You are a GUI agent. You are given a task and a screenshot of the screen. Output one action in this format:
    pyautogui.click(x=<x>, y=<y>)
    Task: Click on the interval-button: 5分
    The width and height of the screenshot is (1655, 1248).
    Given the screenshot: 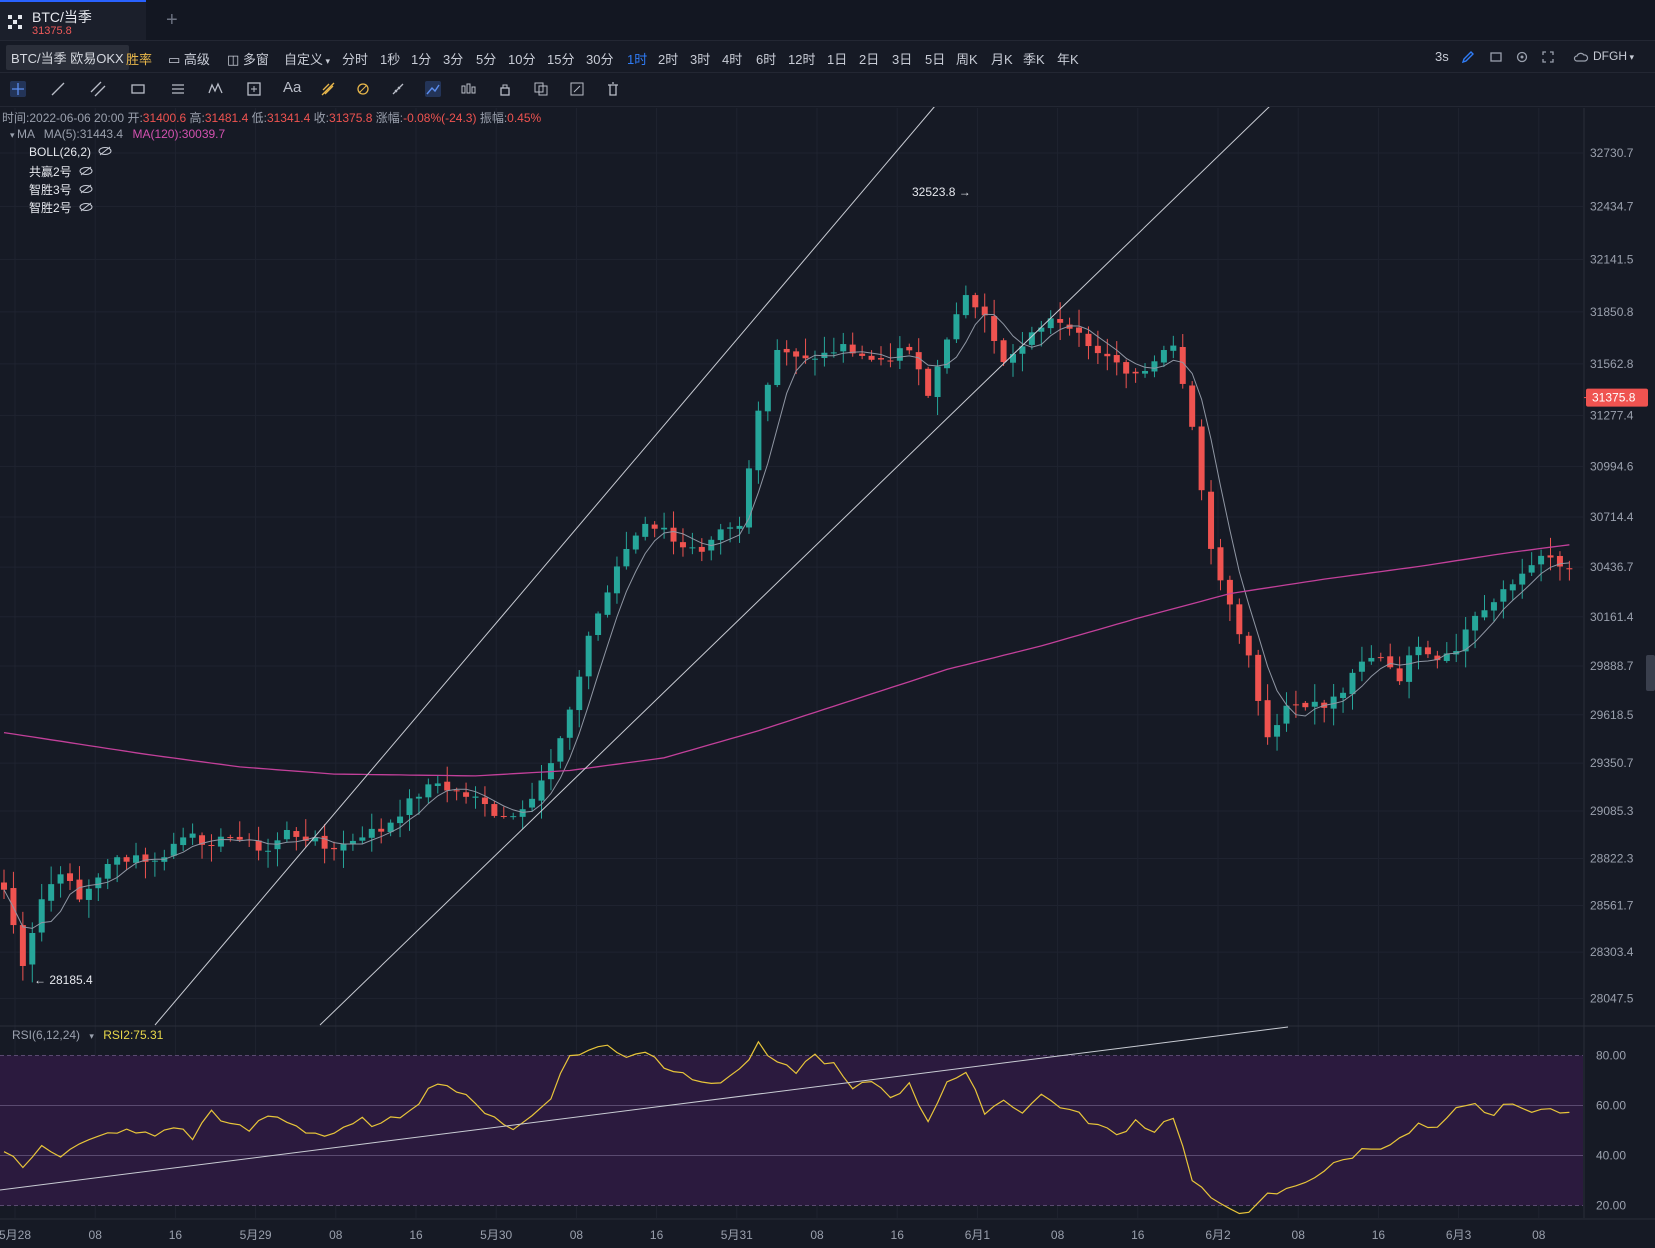 What is the action you would take?
    pyautogui.click(x=486, y=59)
    